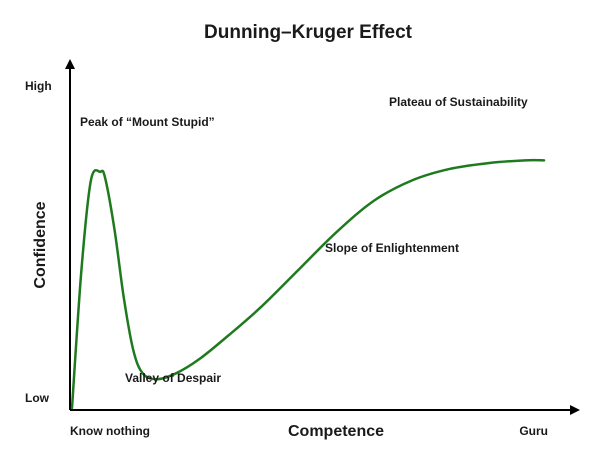  What do you see at coordinates (173, 378) in the screenshot?
I see `annotation-valley-of-despair: Valley of Despair` at bounding box center [173, 378].